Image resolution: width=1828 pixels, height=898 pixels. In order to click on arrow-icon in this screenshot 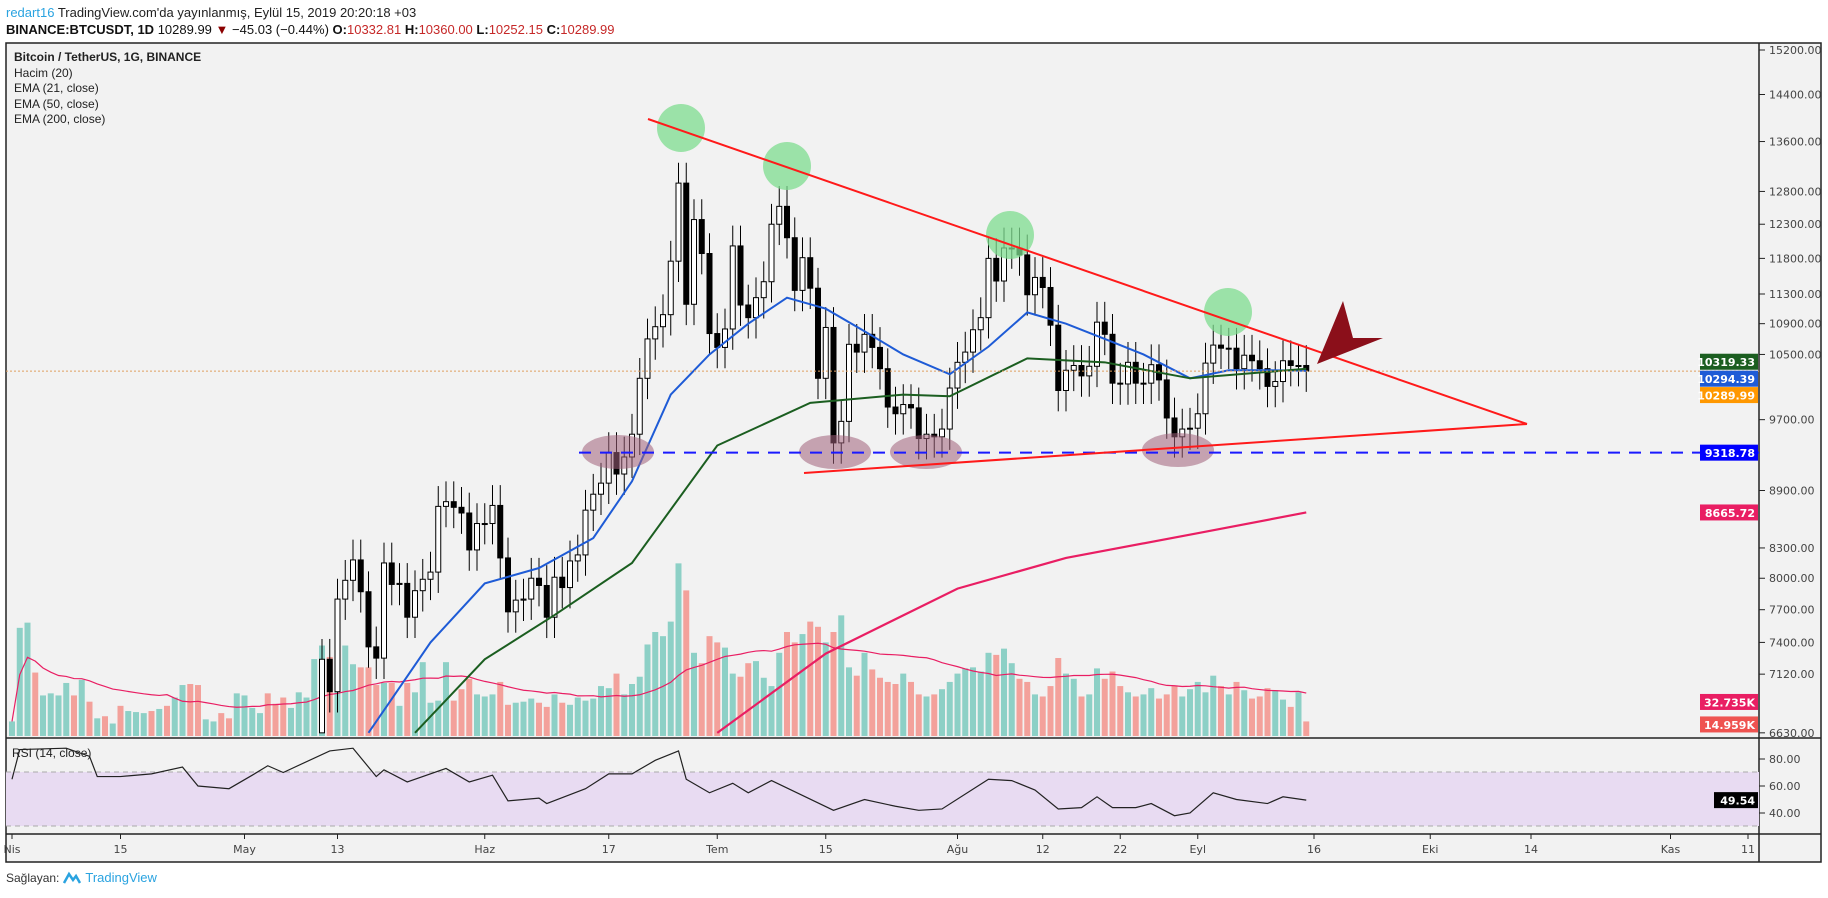, I will do `click(1350, 332)`.